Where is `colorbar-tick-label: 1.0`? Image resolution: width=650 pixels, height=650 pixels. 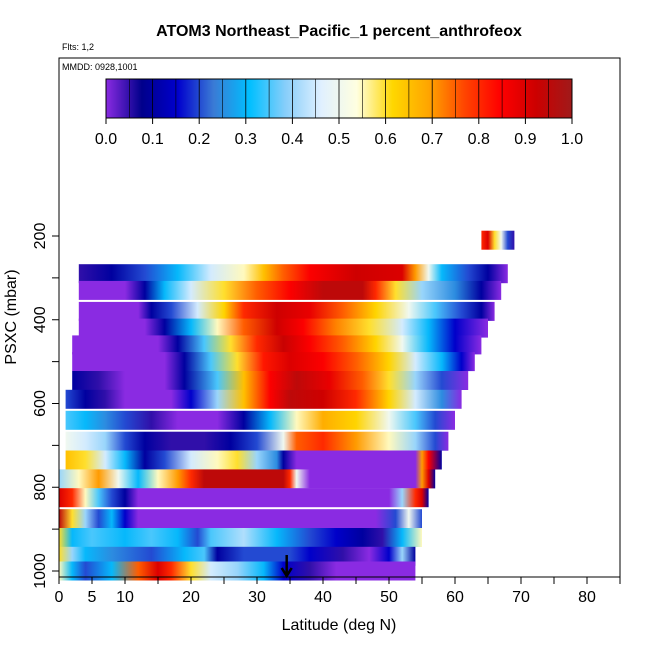
colorbar-tick-label: 1.0 is located at coordinates (572, 139).